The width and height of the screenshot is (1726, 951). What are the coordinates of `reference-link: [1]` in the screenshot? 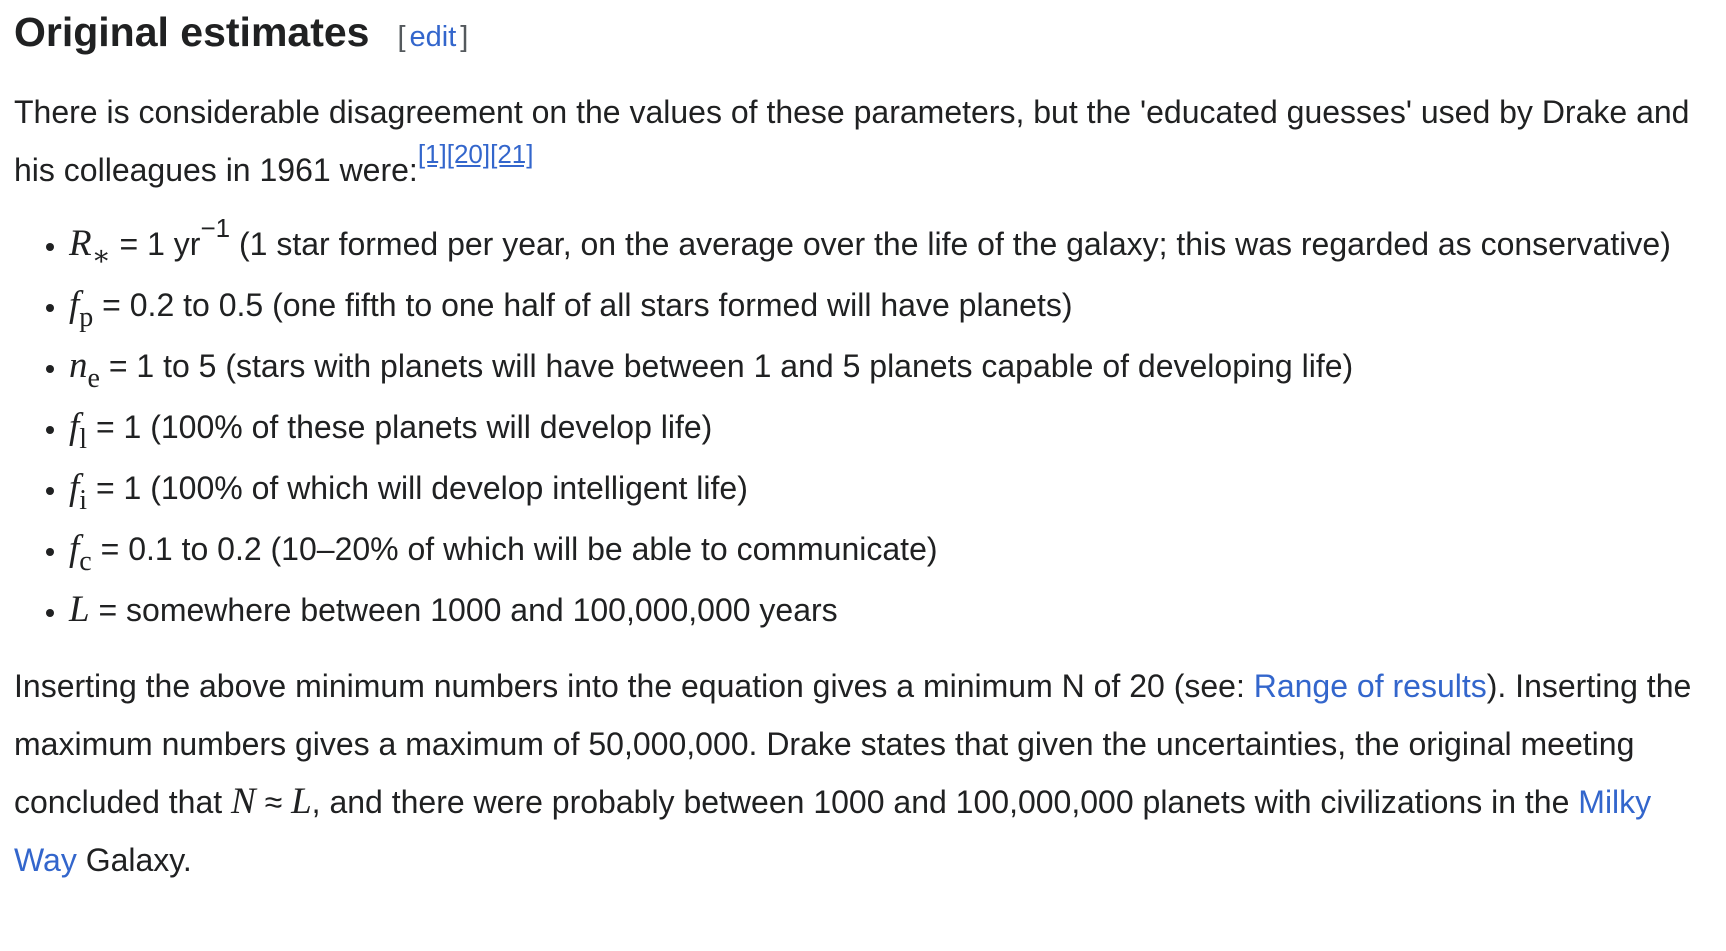 It's located at (432, 153).